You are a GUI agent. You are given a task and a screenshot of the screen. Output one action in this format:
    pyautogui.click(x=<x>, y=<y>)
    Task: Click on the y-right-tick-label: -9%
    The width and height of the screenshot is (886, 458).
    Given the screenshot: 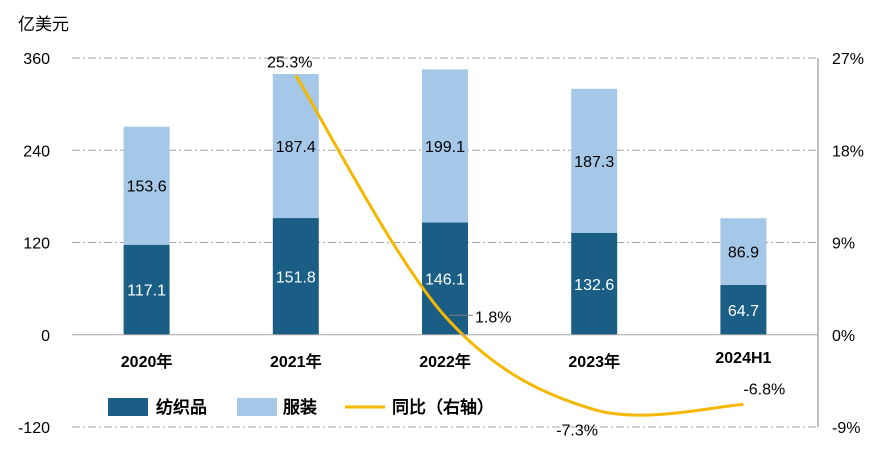 What is the action you would take?
    pyautogui.click(x=846, y=428)
    